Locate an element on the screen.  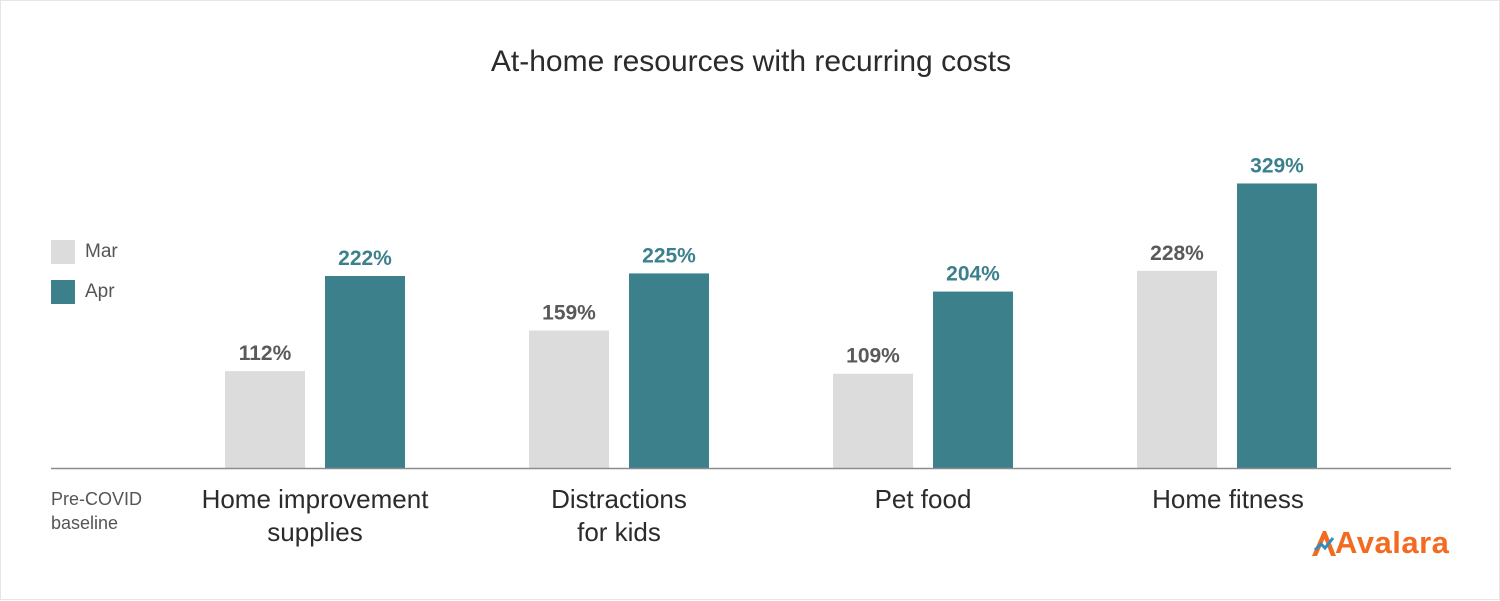
category-label-home-fitness: Home fitness is located at coordinates (1228, 499).